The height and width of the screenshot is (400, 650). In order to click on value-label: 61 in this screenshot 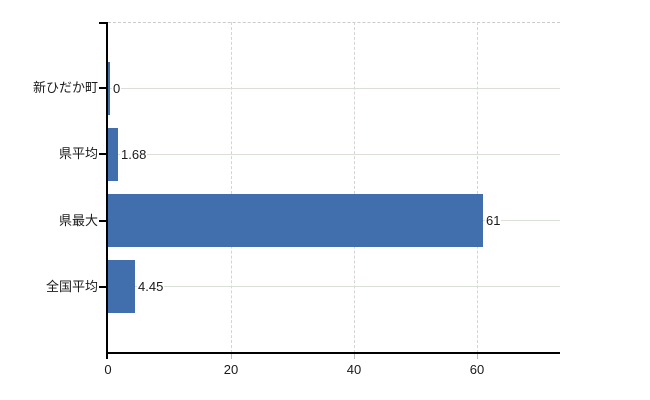, I will do `click(493, 221)`.